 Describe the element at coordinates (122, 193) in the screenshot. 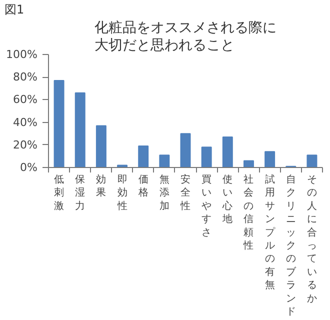

I see `x-tick-label: 即効性` at that location.